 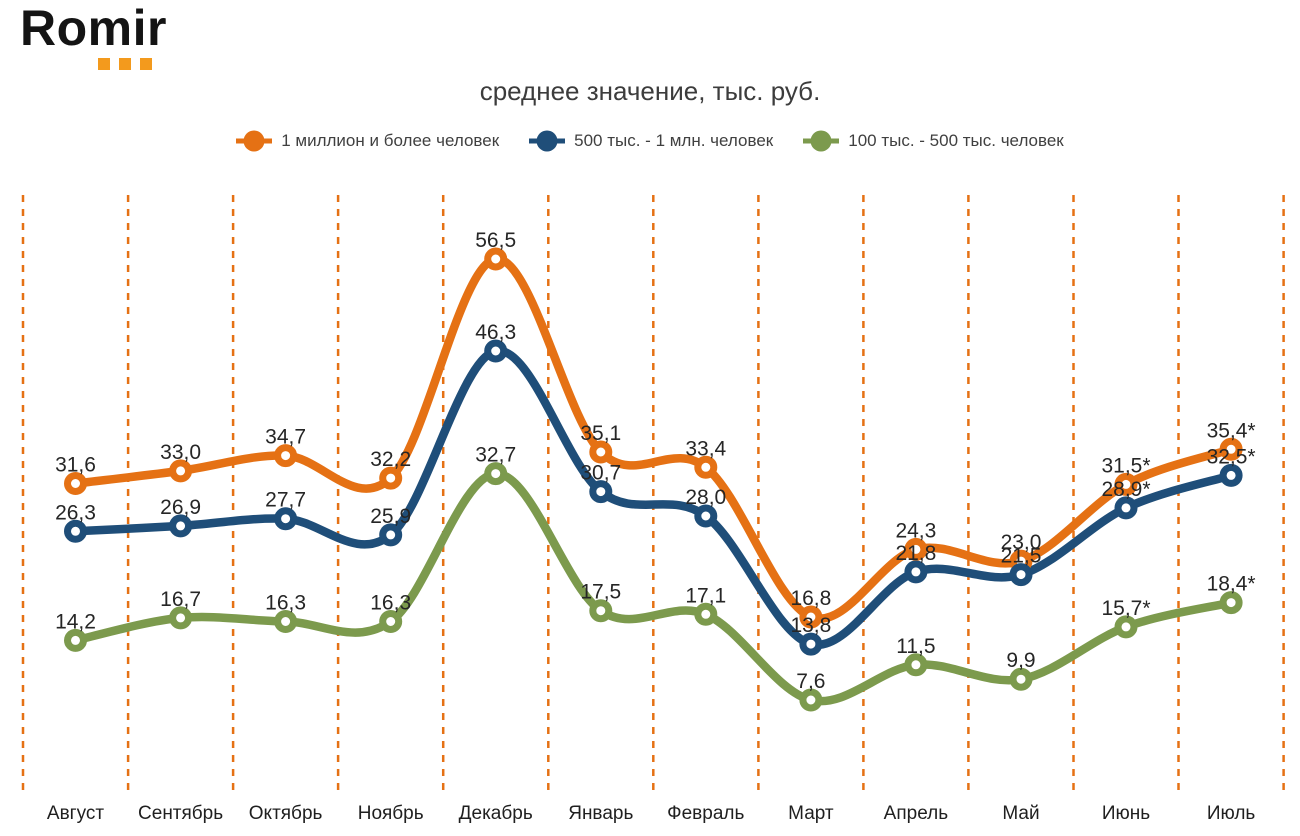 What do you see at coordinates (705, 497) in the screenshot?
I see `value-label: 28,0` at bounding box center [705, 497].